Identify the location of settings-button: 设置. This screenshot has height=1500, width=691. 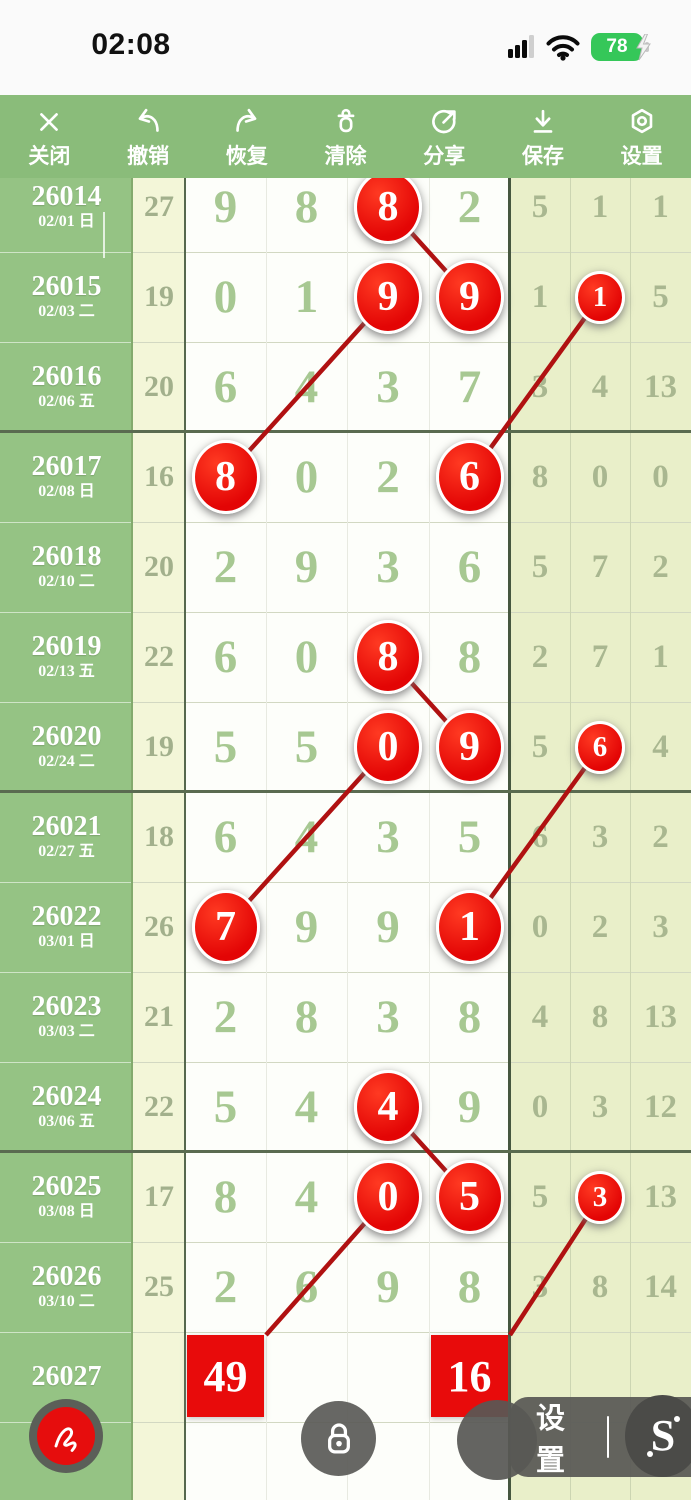
(641, 136).